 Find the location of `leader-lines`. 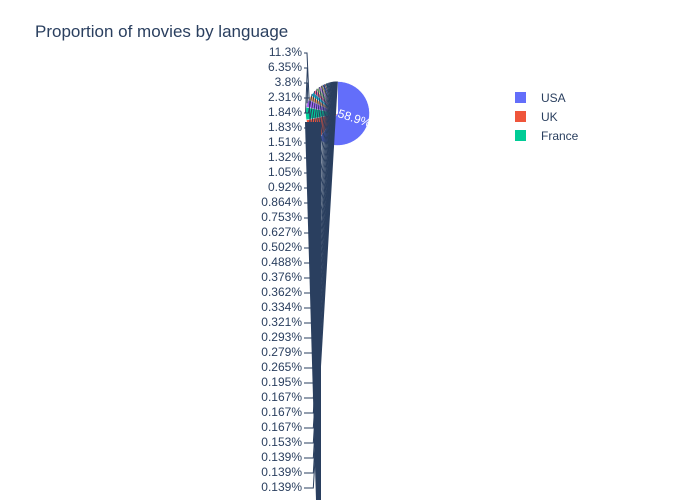

leader-lines is located at coordinates (321, 276).